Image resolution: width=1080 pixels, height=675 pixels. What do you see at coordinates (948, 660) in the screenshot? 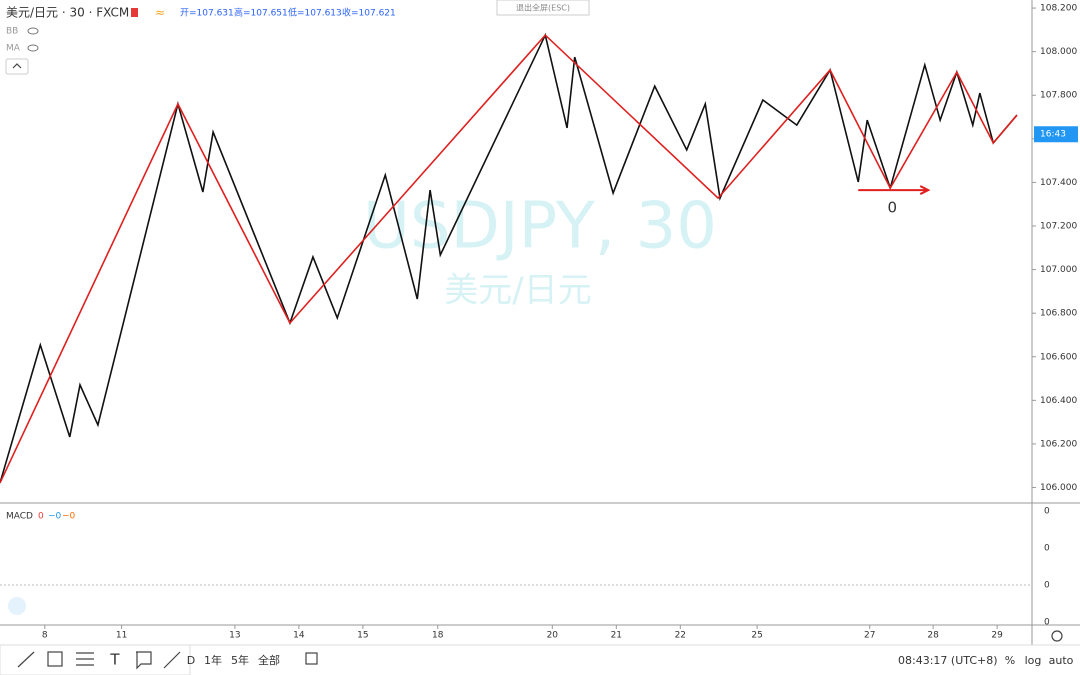
I see `clock: 08:43:17 (UTC+8)` at bounding box center [948, 660].